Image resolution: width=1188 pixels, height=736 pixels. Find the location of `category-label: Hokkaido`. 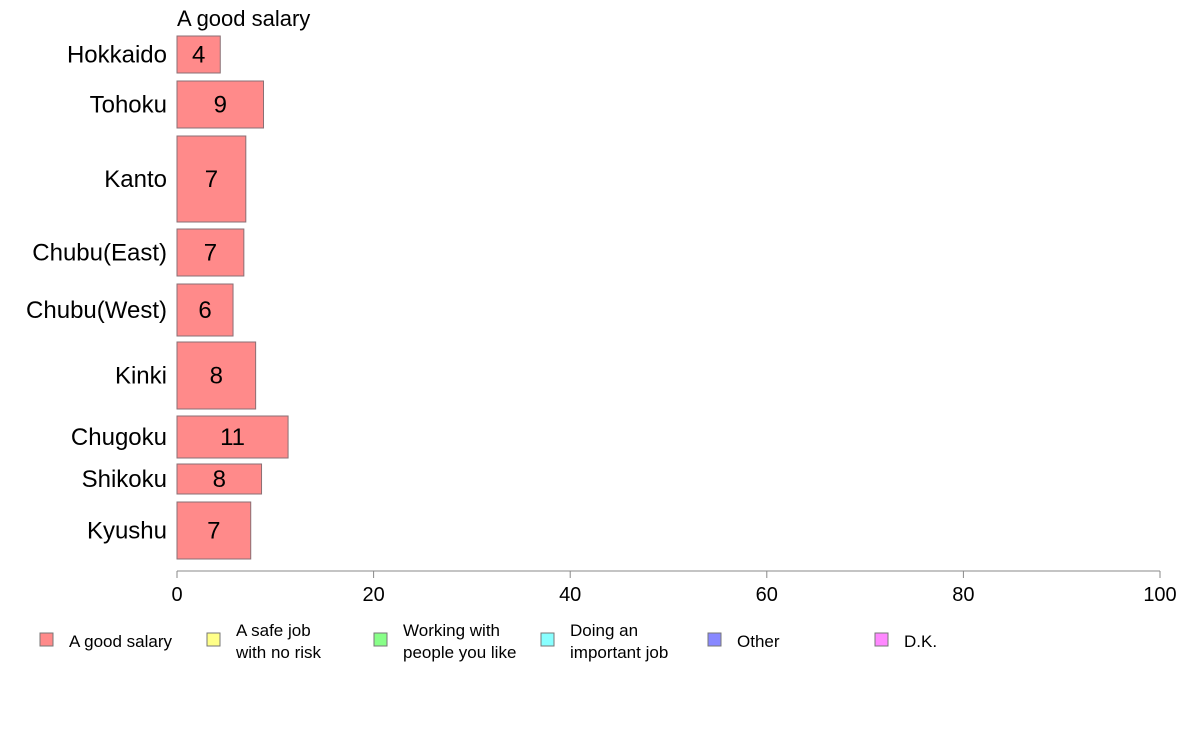

category-label: Hokkaido is located at coordinates (117, 55).